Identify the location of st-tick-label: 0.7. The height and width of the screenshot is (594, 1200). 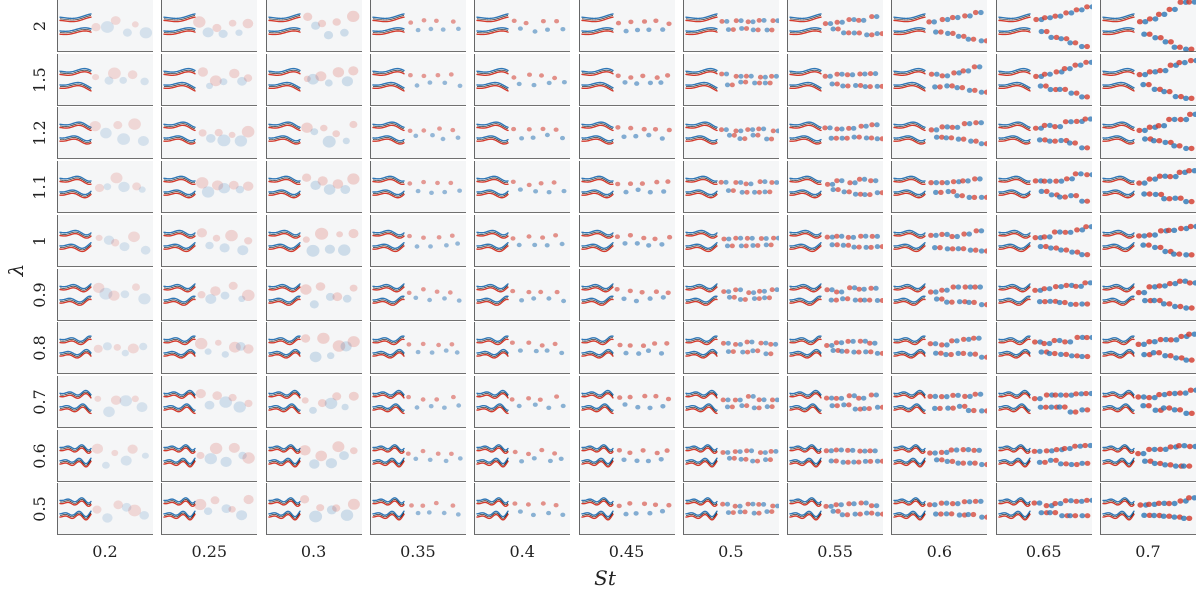
(1148, 551).